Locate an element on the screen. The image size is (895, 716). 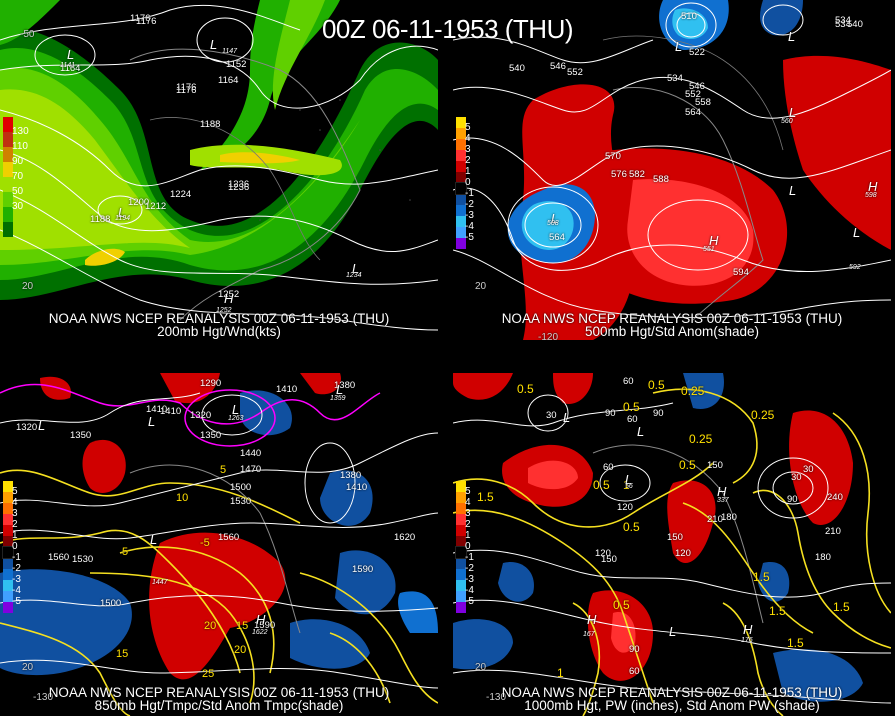
temp-label: -5 is located at coordinates (205, 543).